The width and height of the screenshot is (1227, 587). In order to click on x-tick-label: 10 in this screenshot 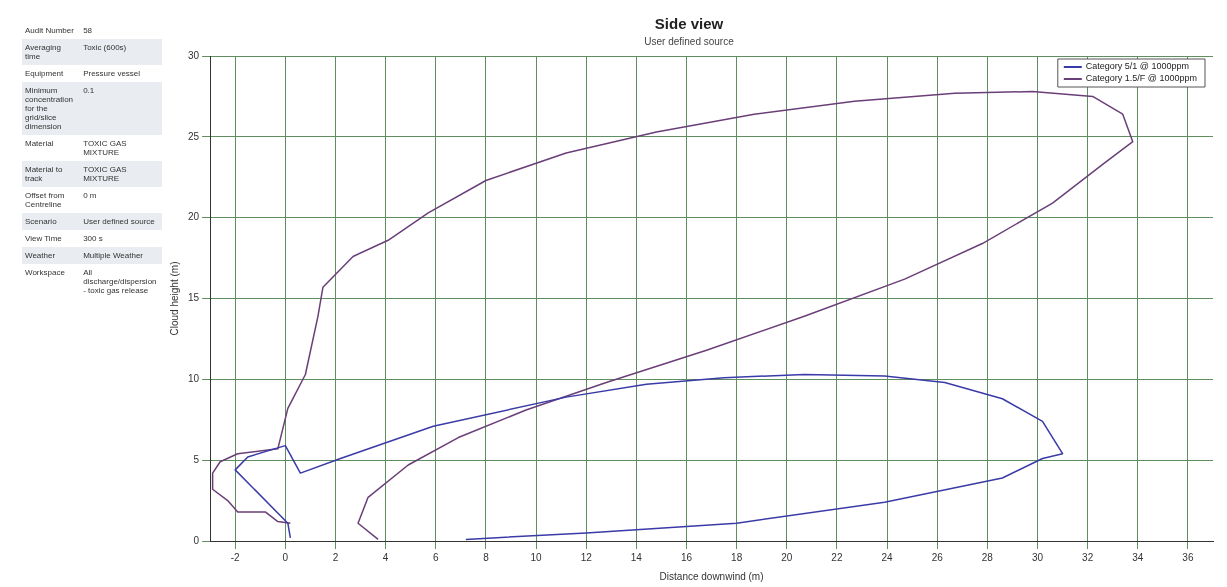, I will do `click(536, 557)`.